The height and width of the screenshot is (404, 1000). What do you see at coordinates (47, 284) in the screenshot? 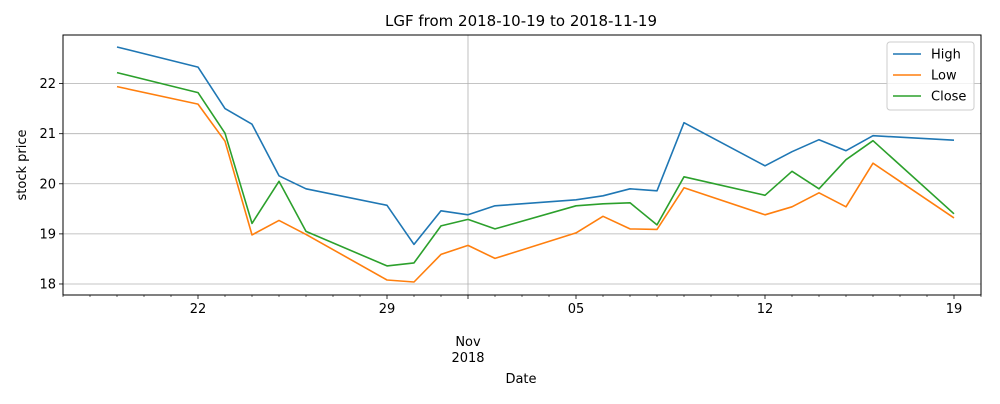
I see `y-tick-label: 18` at bounding box center [47, 284].